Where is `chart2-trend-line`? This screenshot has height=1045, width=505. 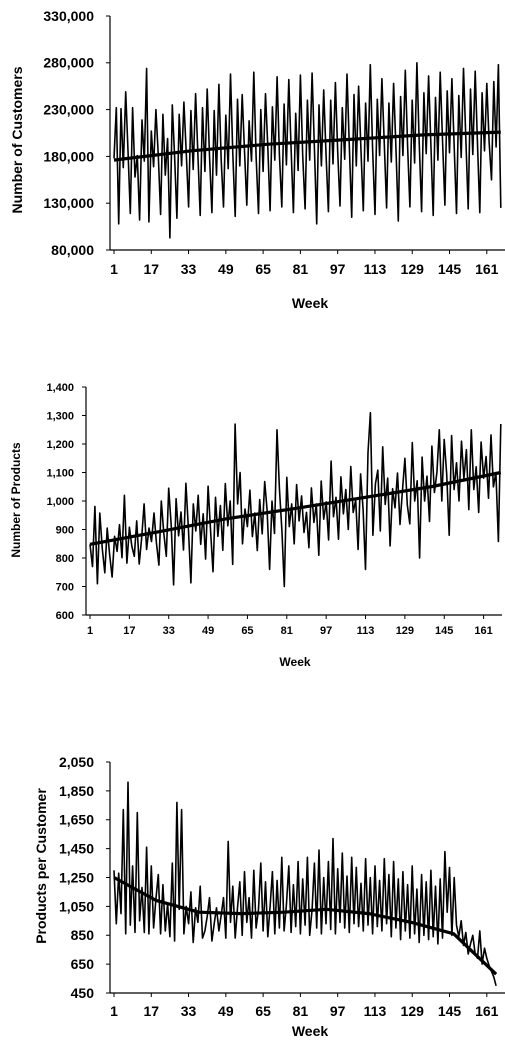 chart2-trend-line is located at coordinates (305, 926).